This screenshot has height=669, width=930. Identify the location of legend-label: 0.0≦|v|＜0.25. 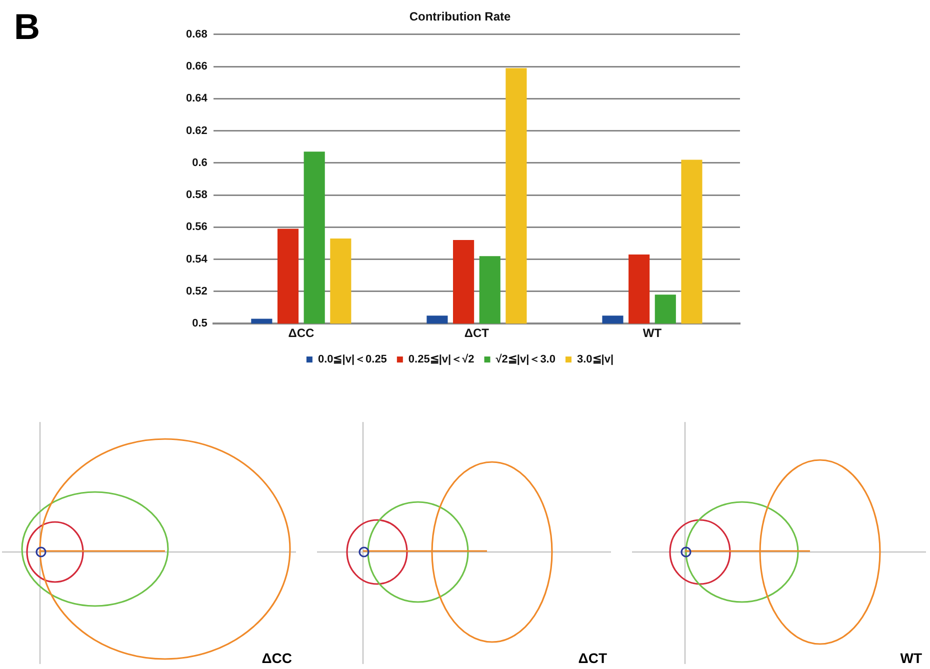
(352, 360).